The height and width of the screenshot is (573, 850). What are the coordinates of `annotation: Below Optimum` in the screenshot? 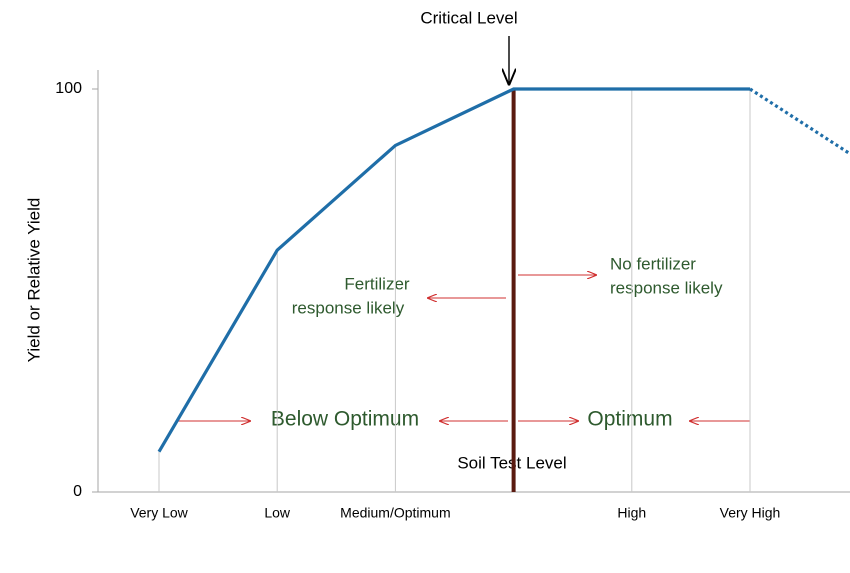 It's located at (345, 419).